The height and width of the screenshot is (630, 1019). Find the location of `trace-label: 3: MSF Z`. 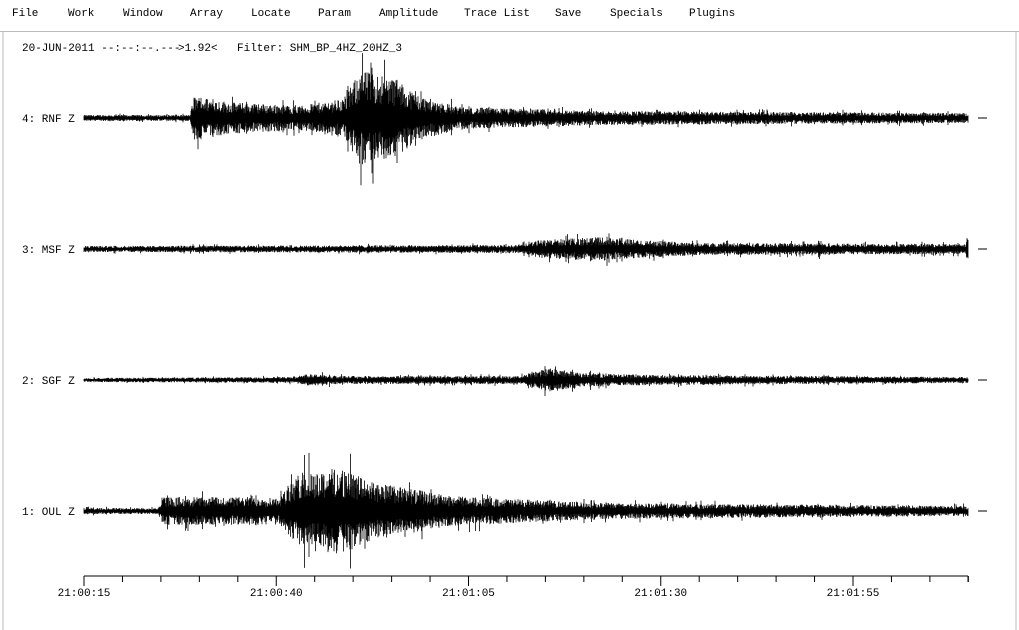

trace-label: 3: MSF Z is located at coordinates (48, 251).